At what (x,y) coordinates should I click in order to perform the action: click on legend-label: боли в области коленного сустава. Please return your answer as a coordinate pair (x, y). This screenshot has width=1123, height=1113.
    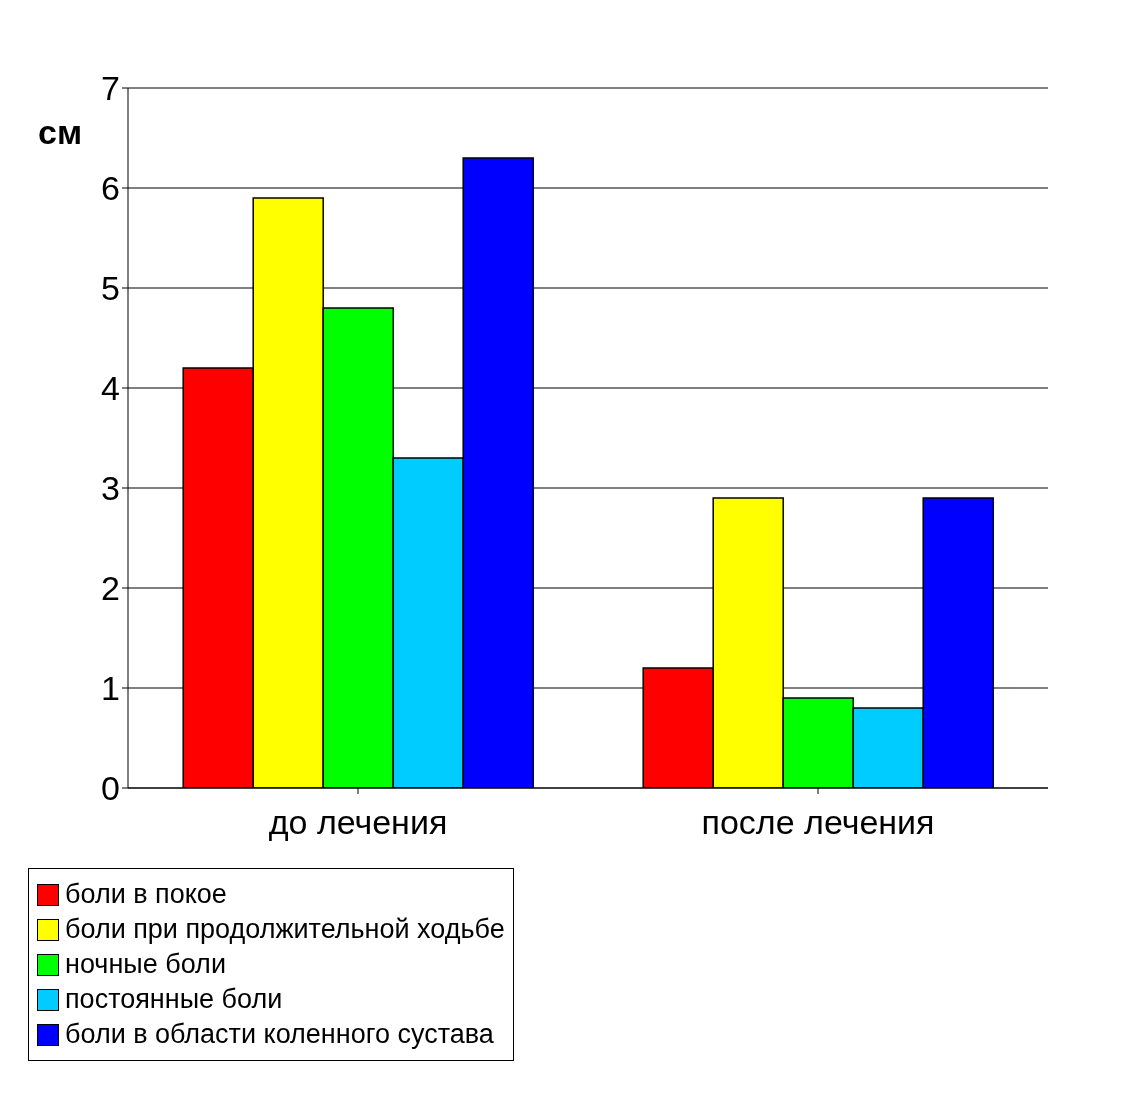
    Looking at the image, I should click on (279, 1034).